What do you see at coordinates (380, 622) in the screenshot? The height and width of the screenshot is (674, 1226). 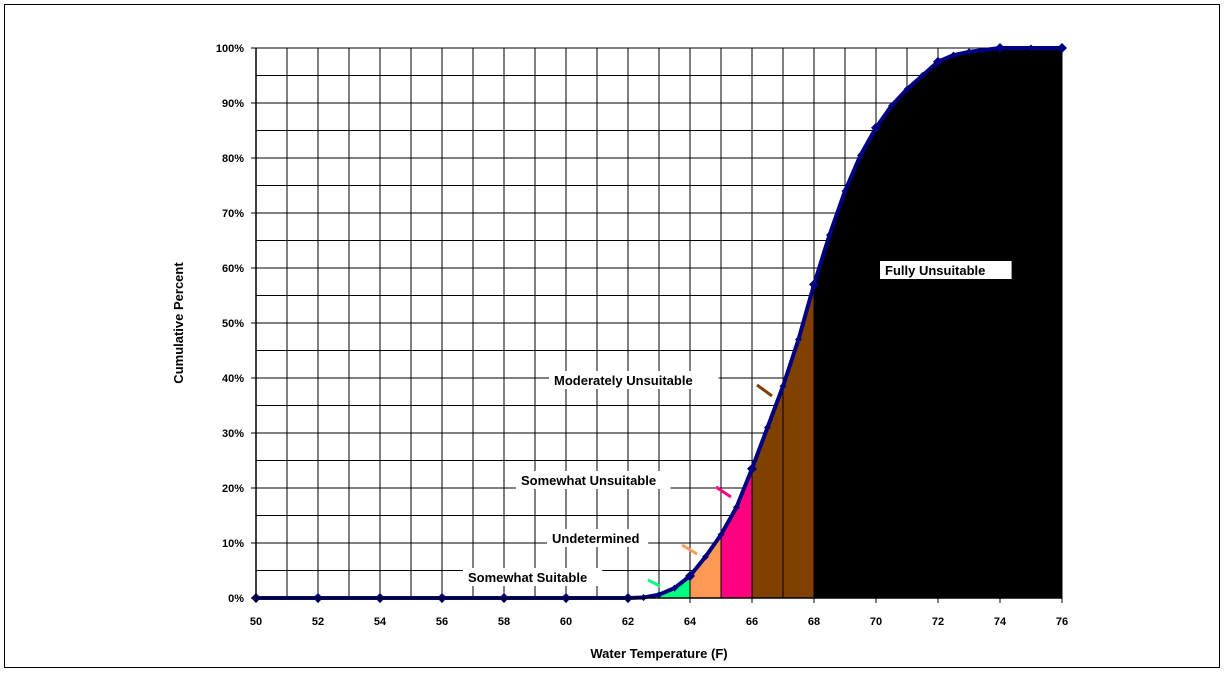 I see `x-tick-label: 54` at bounding box center [380, 622].